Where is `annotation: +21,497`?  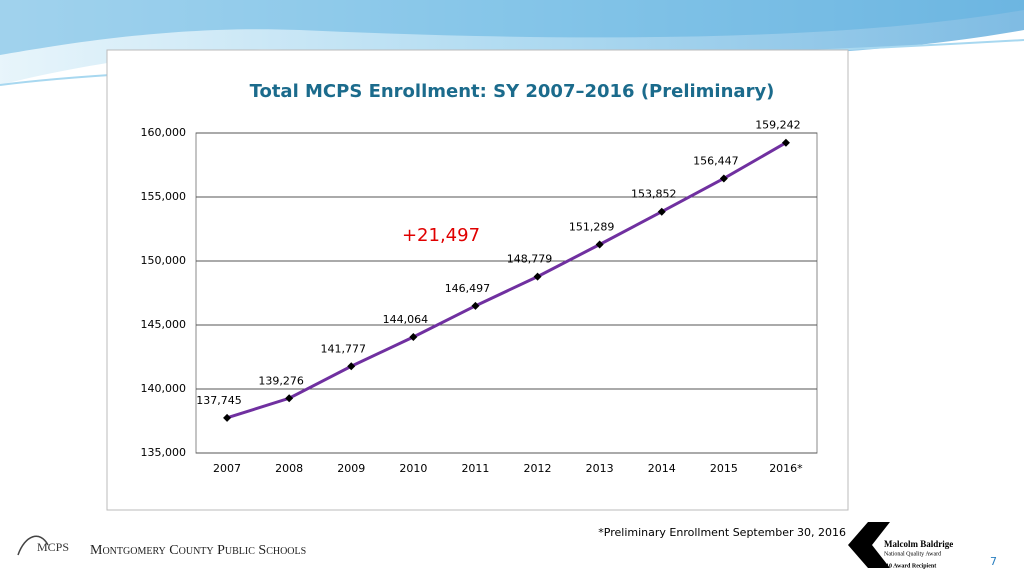
annotation: +21,497 is located at coordinates (441, 235).